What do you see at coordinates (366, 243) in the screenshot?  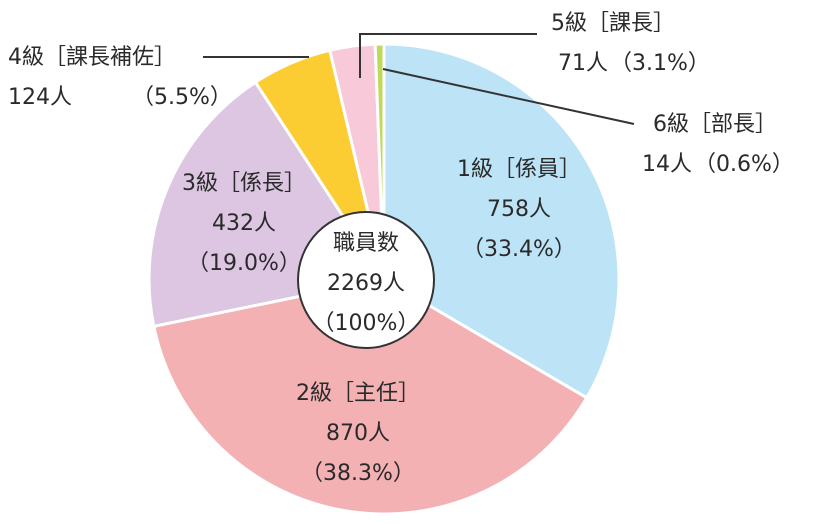 I see `center-title: 職員数` at bounding box center [366, 243].